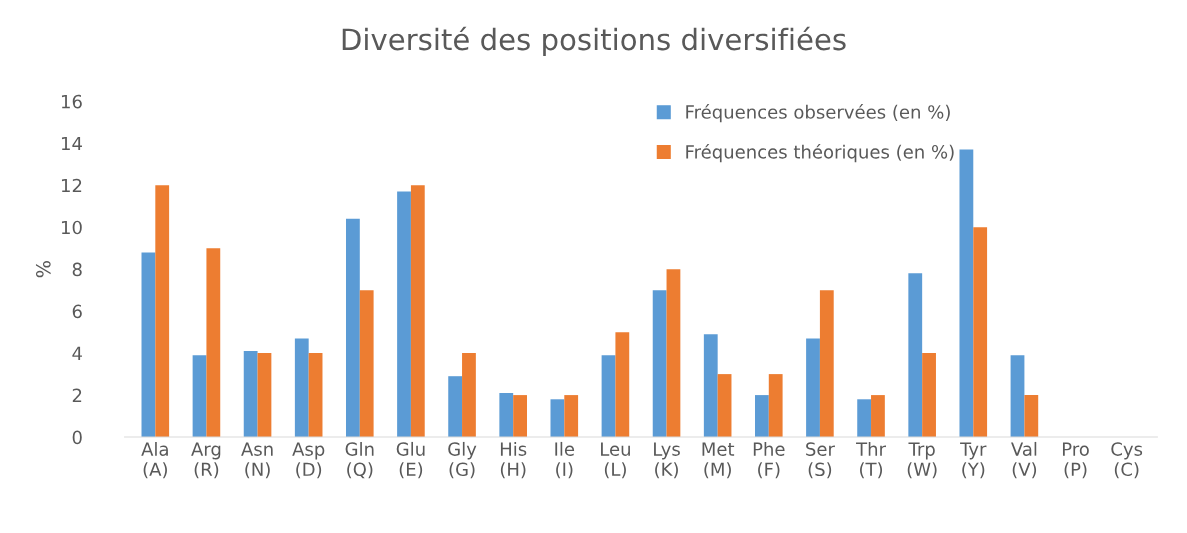  Describe the element at coordinates (43, 269) in the screenshot. I see `y-axis-title: %` at that location.